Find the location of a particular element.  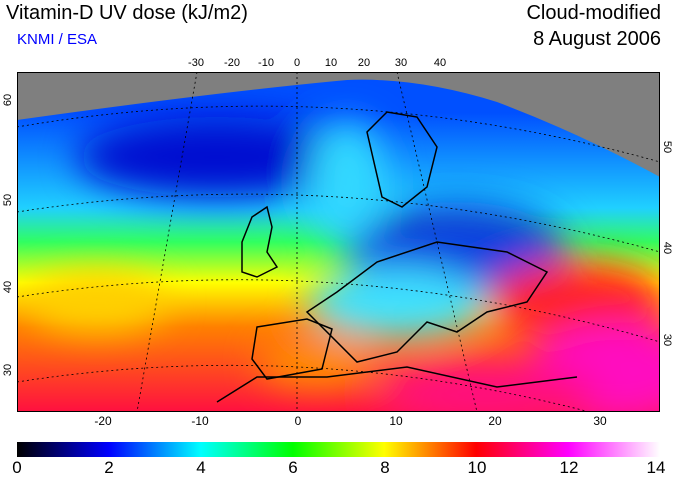

colorbar-label: 6 is located at coordinates (293, 467).